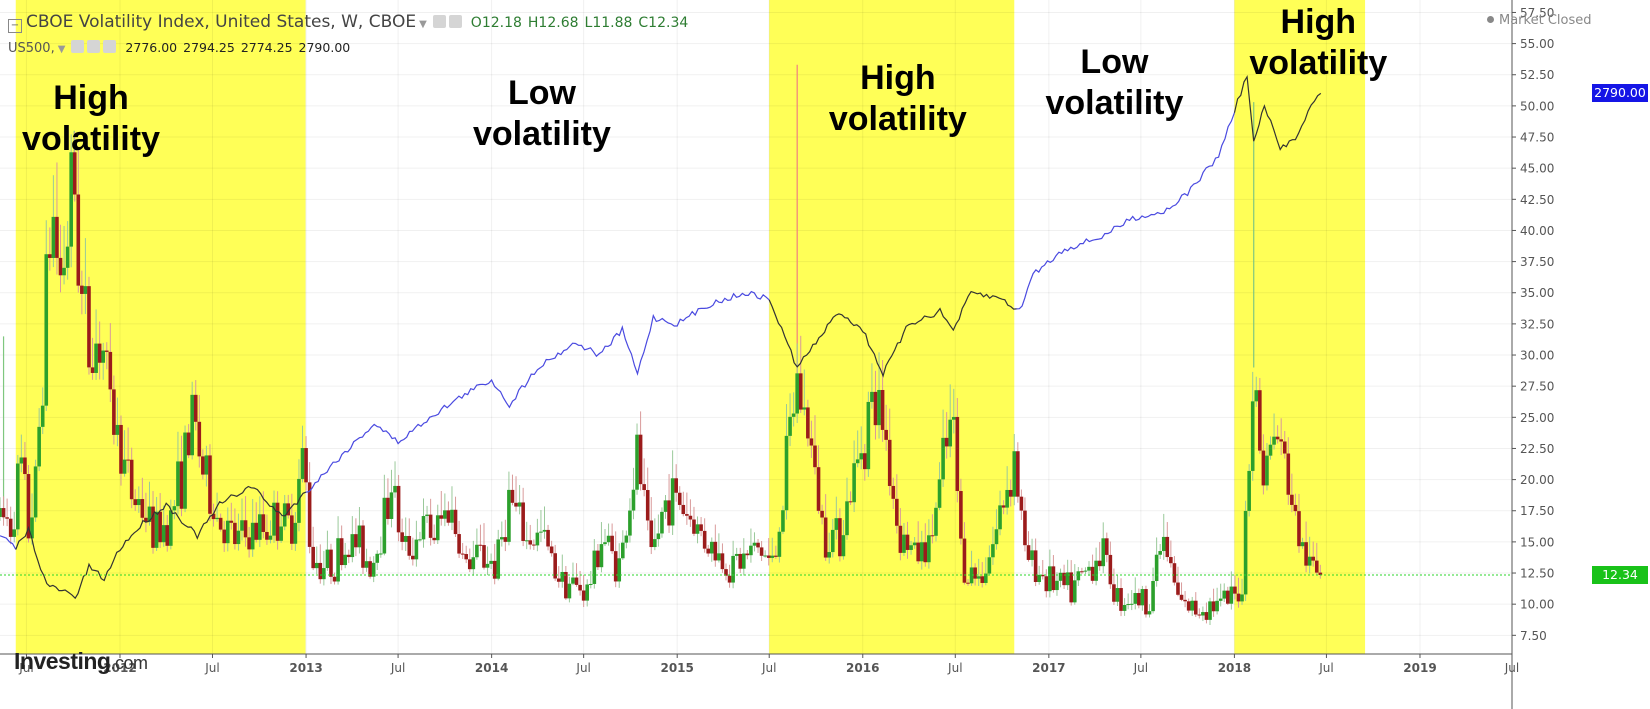 The width and height of the screenshot is (1650, 709). I want to click on y-tick-label: 50.00, so click(1537, 106).